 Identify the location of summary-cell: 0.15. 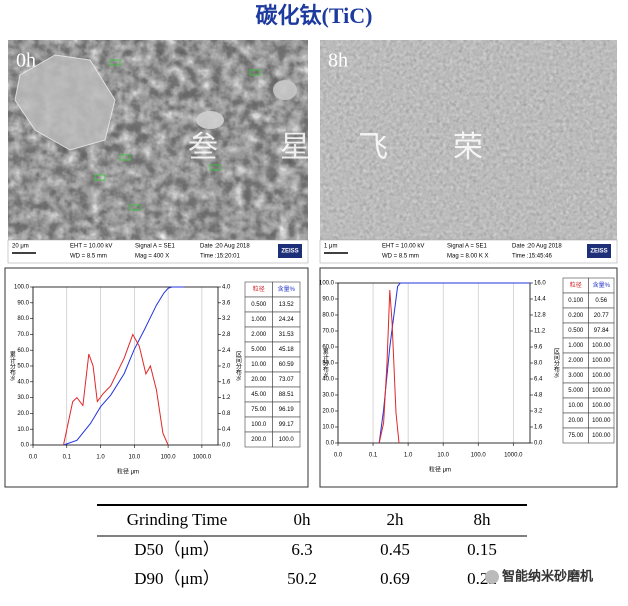
(482, 549).